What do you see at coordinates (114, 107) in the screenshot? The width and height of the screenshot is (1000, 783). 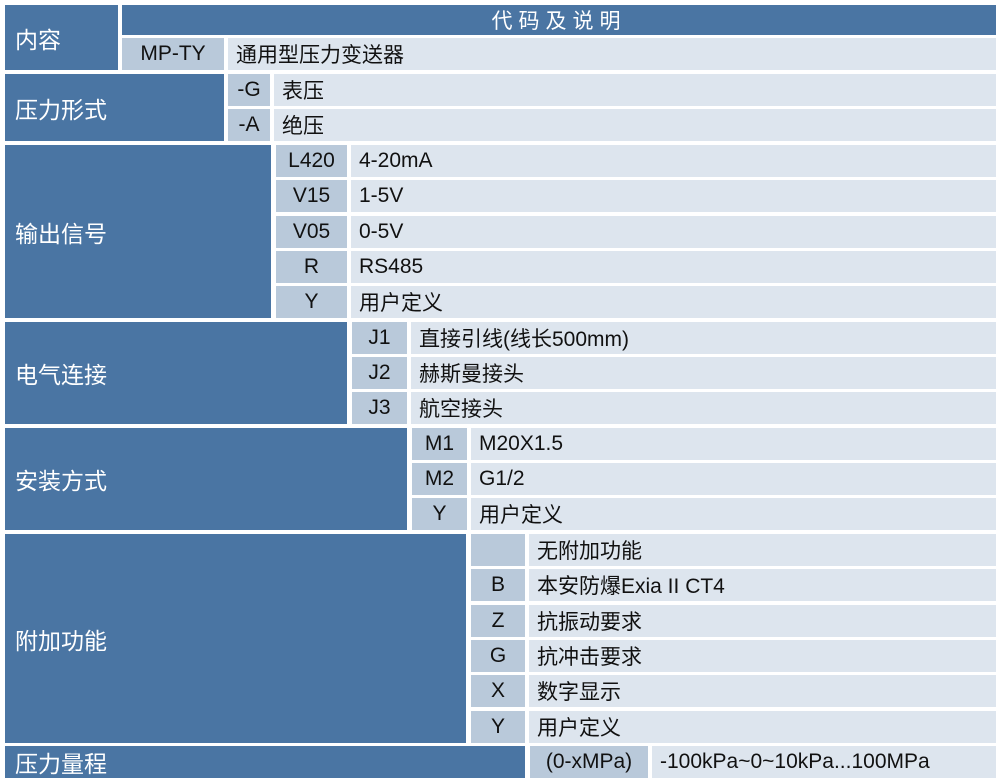 I see `section-label: 压力形式` at bounding box center [114, 107].